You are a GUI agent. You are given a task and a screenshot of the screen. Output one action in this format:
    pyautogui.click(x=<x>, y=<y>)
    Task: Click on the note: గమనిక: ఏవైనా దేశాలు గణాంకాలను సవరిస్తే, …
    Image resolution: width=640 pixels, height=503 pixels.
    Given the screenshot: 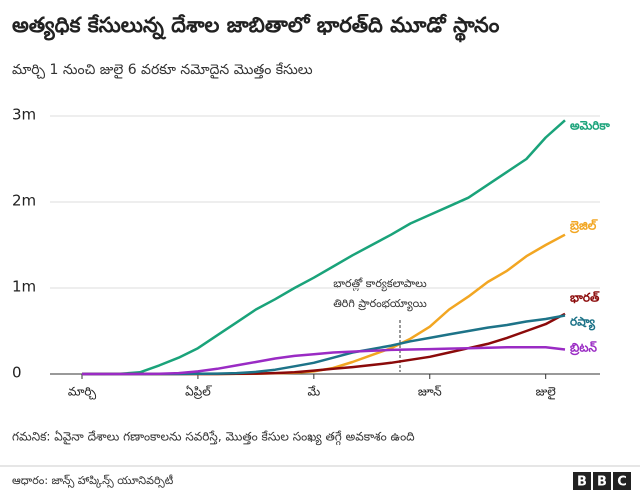 What is the action you would take?
    pyautogui.click(x=213, y=438)
    